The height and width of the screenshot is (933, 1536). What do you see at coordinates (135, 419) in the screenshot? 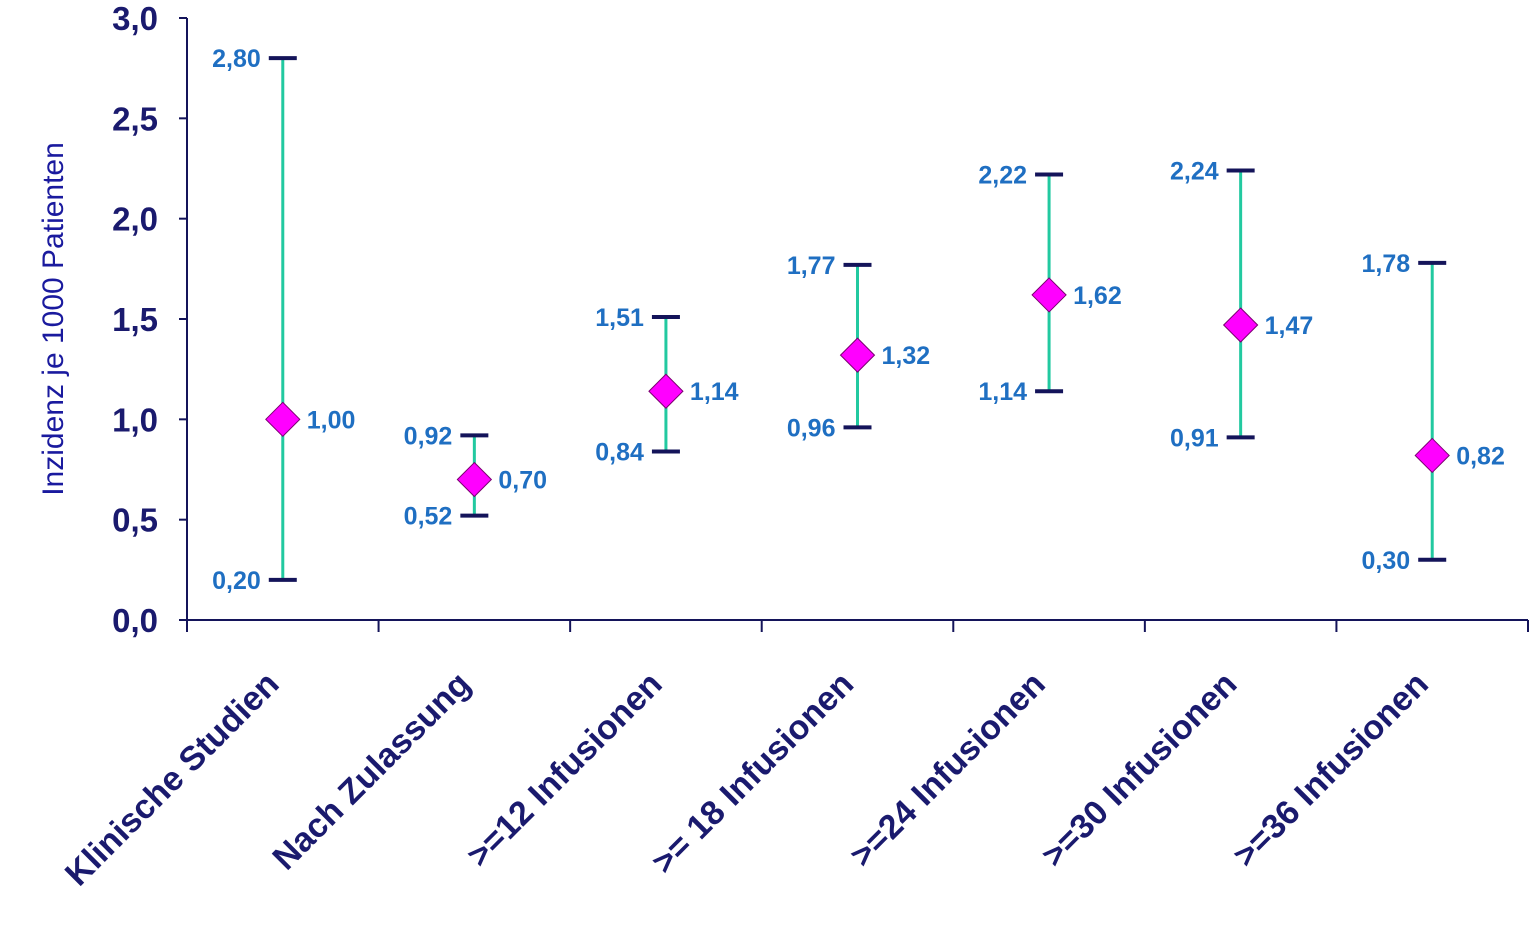
I see `y-tick-label: 1,0` at bounding box center [135, 419].